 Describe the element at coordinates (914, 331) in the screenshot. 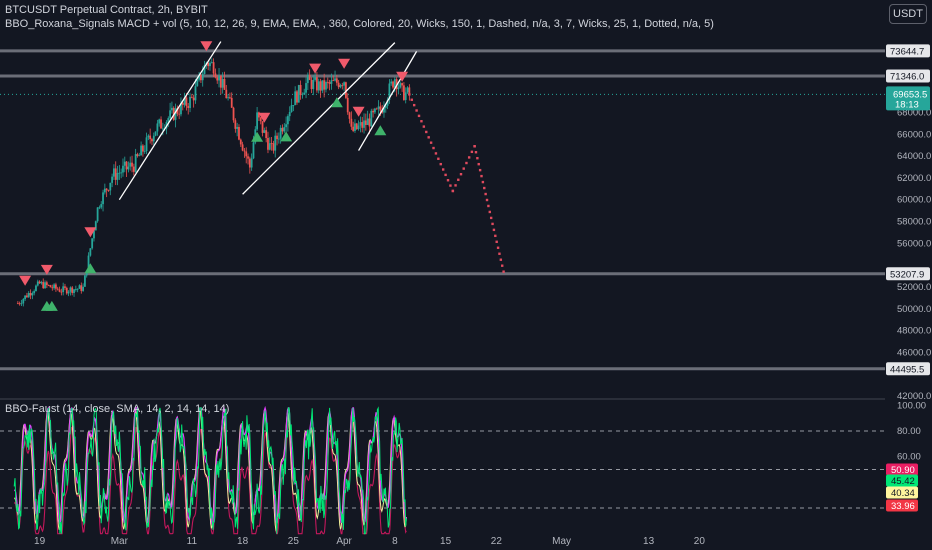

I see `price-tick-label: 48000.0` at that location.